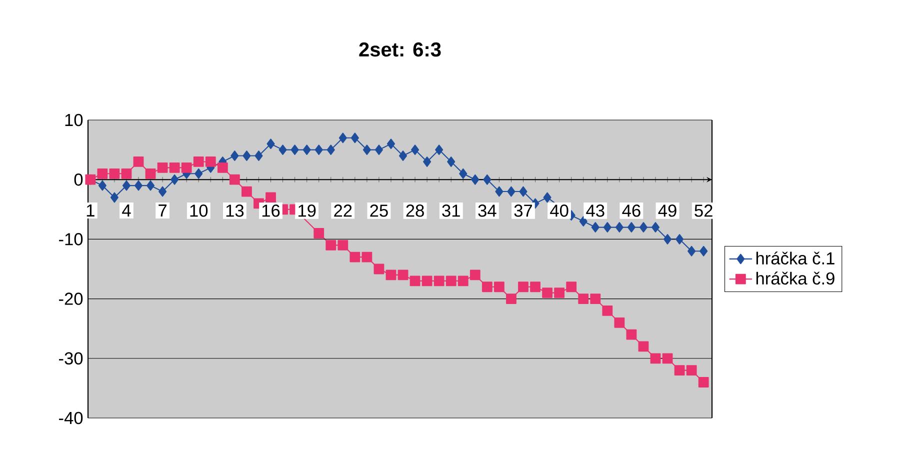  Describe the element at coordinates (379, 210) in the screenshot. I see `x-tick-label: 25` at that location.